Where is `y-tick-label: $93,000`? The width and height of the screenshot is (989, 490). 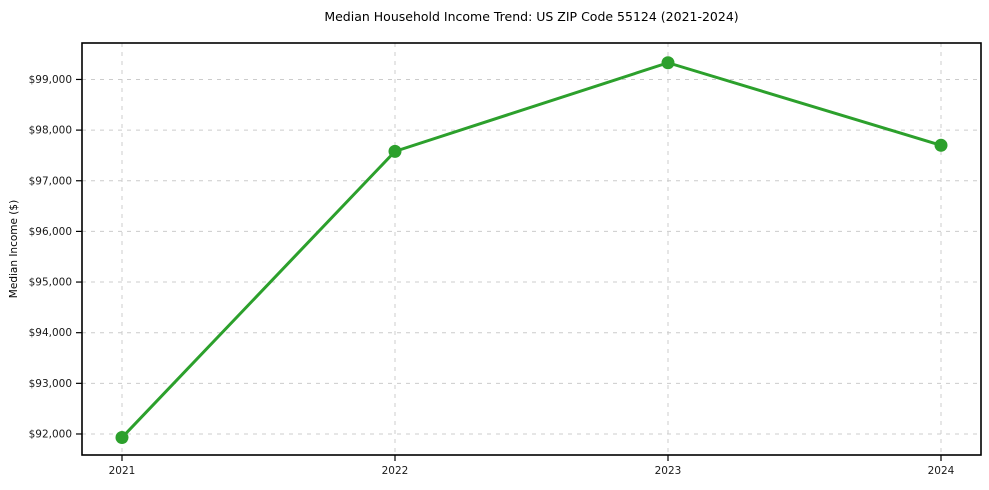
y-tick-label: $93,000 is located at coordinates (50, 384).